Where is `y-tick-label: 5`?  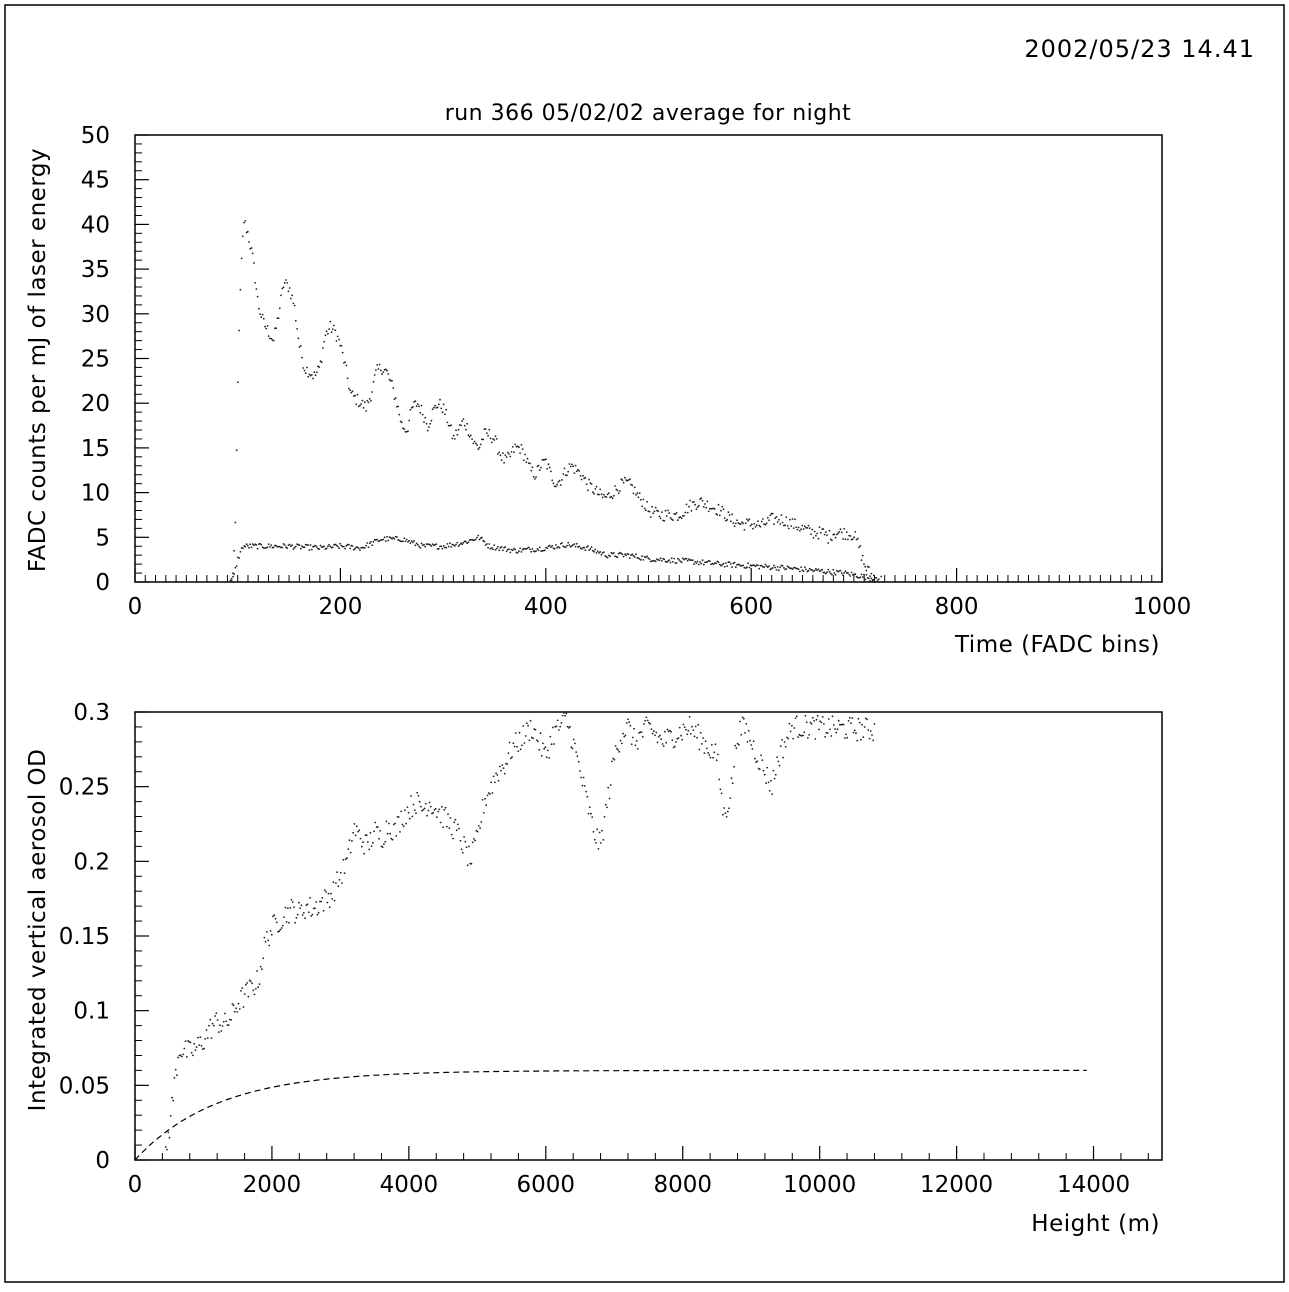 y-tick-label: 5 is located at coordinates (102, 538).